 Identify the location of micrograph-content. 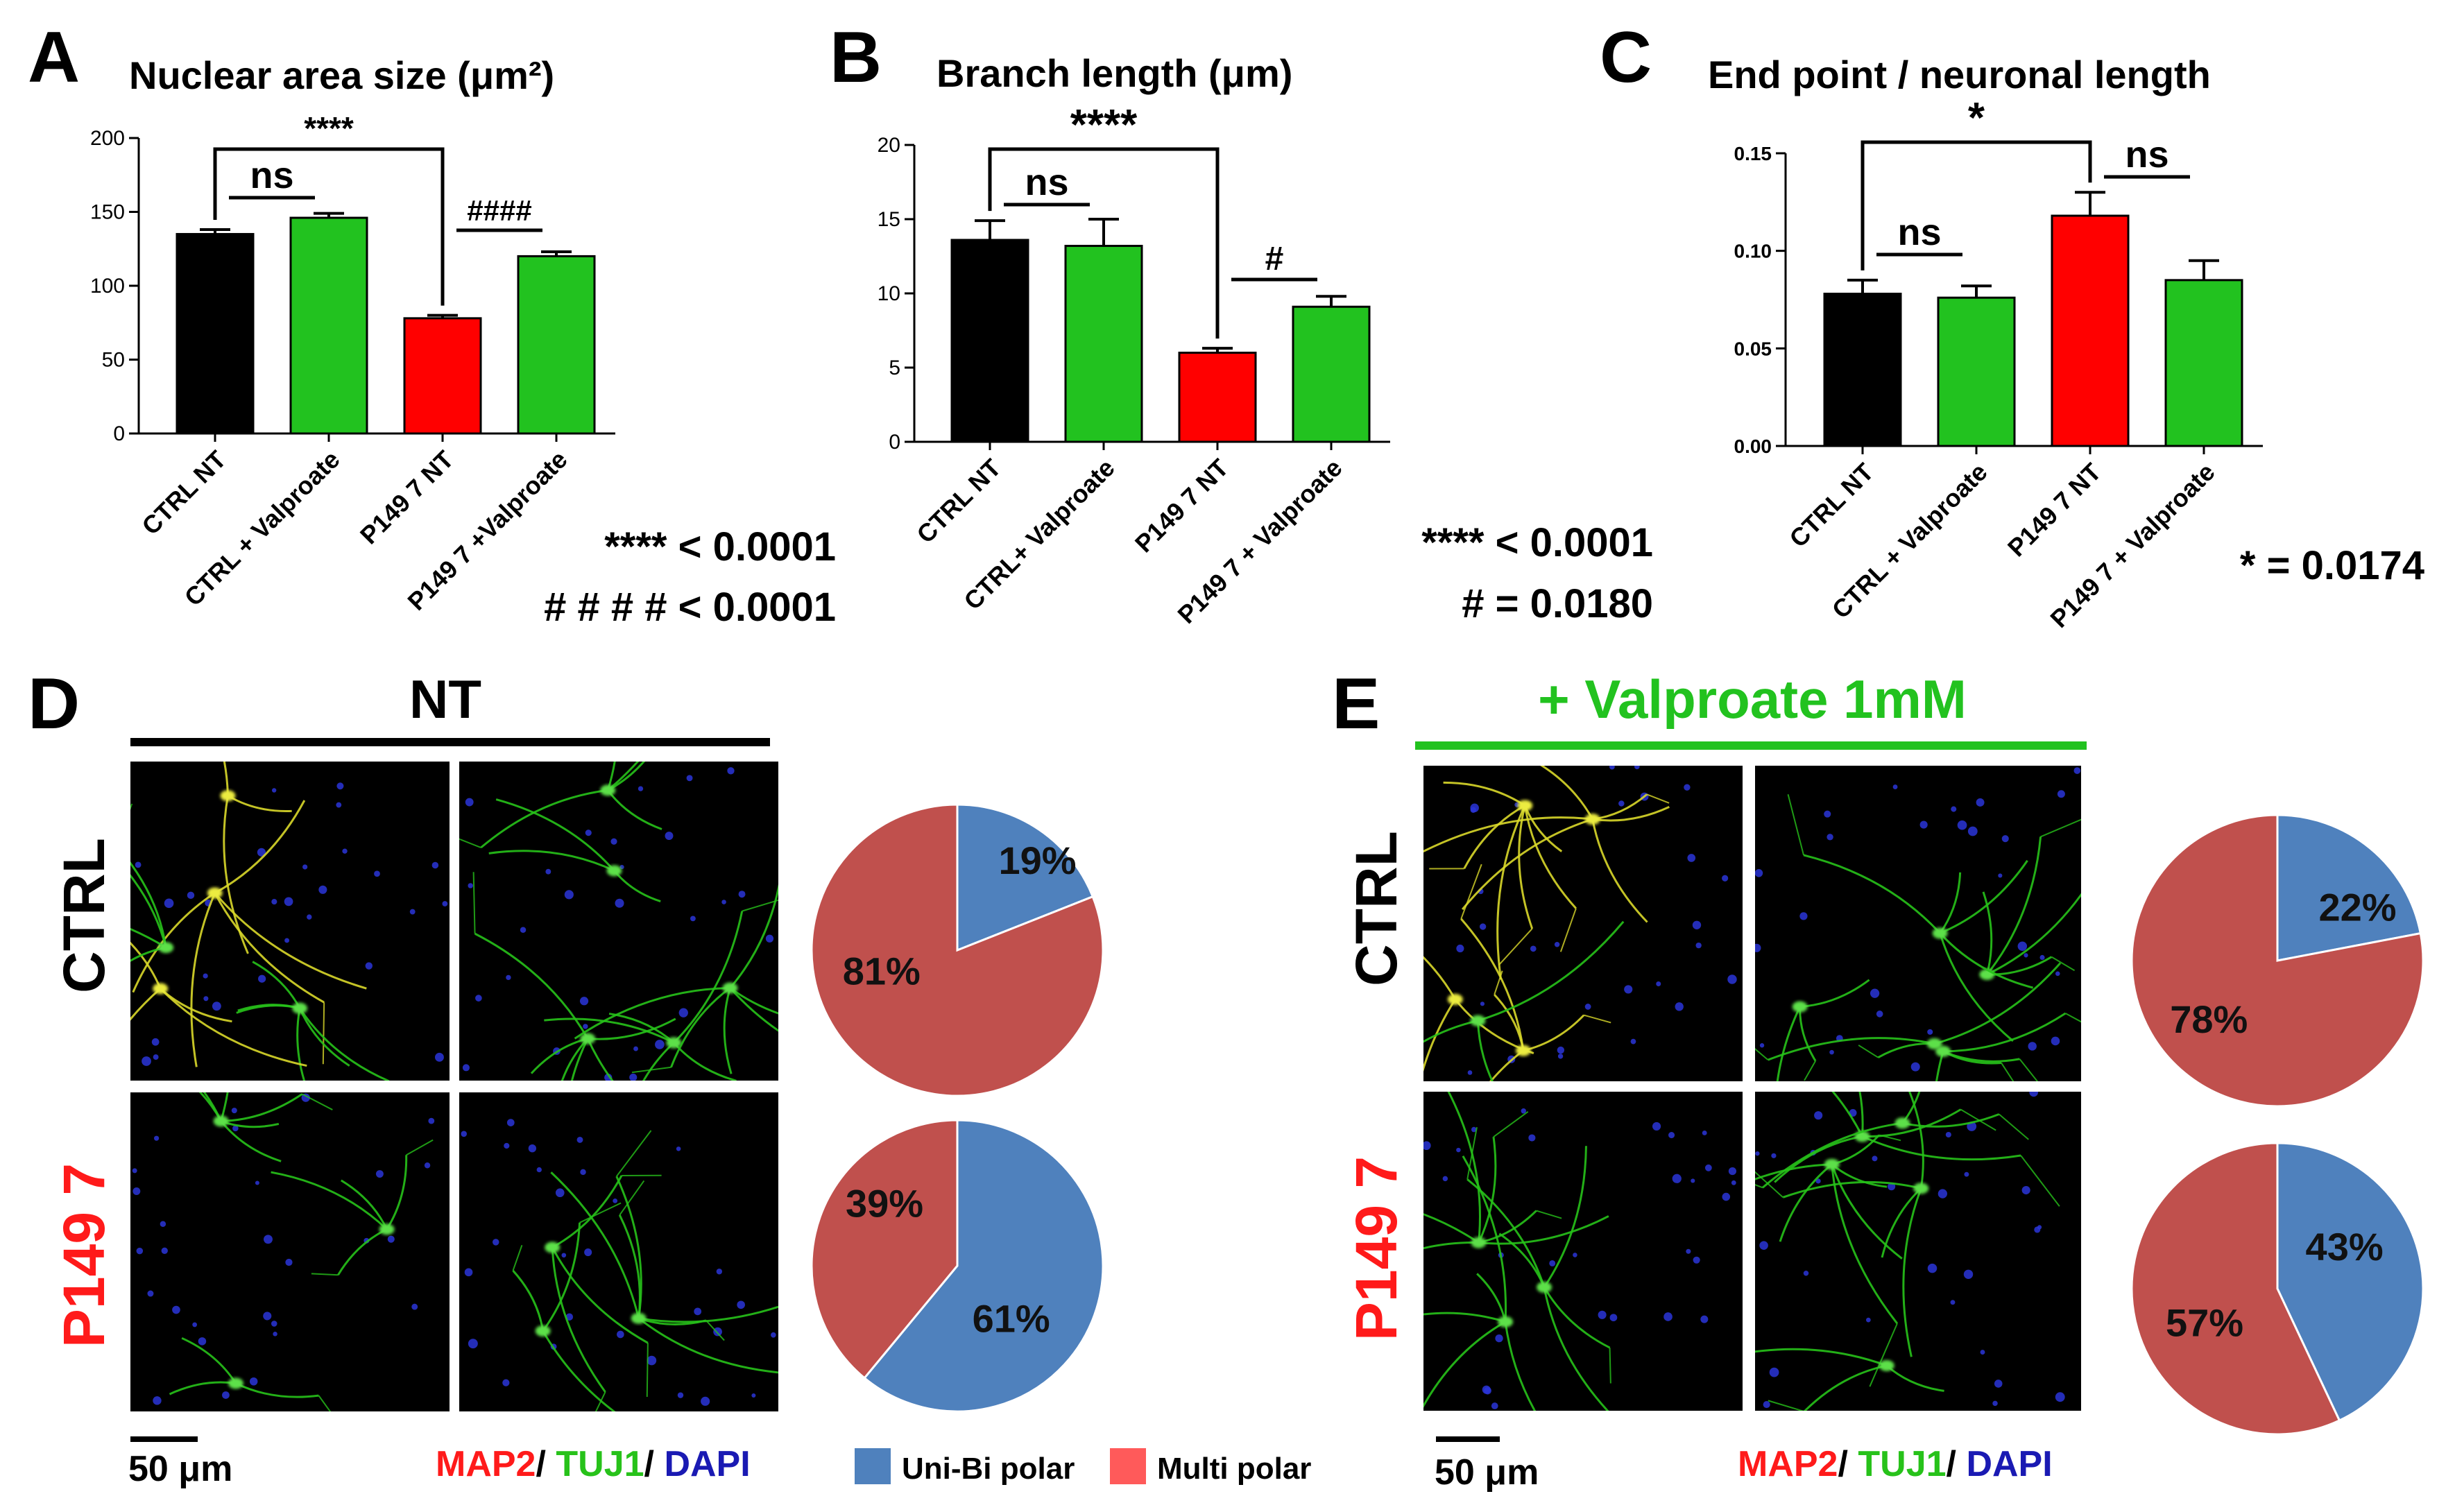
(1580, 923).